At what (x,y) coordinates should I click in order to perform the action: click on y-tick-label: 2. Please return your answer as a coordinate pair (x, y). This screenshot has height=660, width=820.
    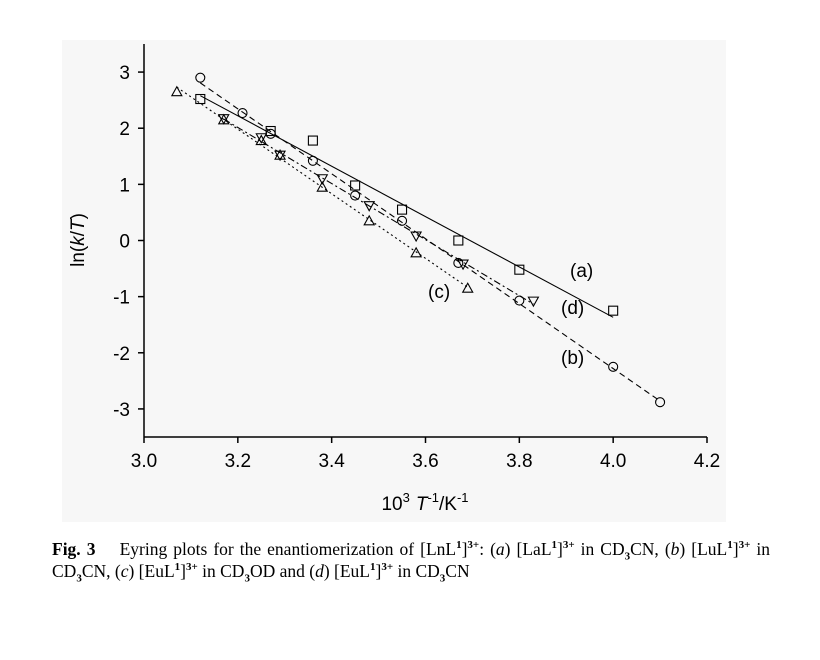
    Looking at the image, I should click on (124, 129).